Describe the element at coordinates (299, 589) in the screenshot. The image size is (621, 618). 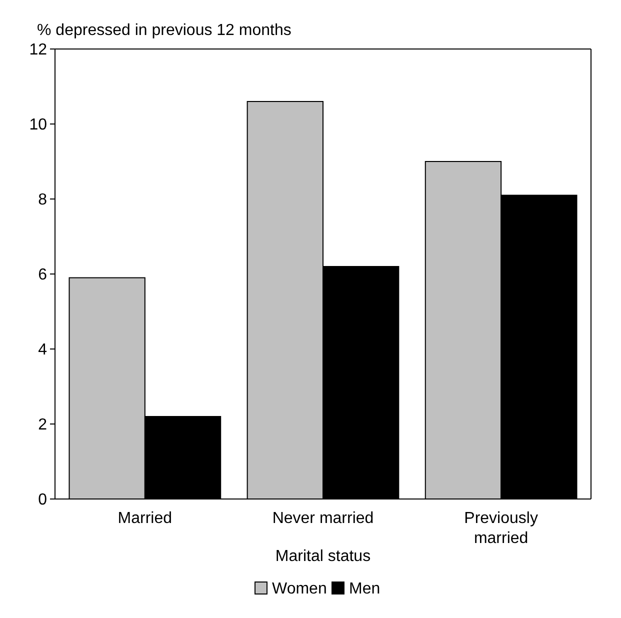
I see `legend-label: Women` at that location.